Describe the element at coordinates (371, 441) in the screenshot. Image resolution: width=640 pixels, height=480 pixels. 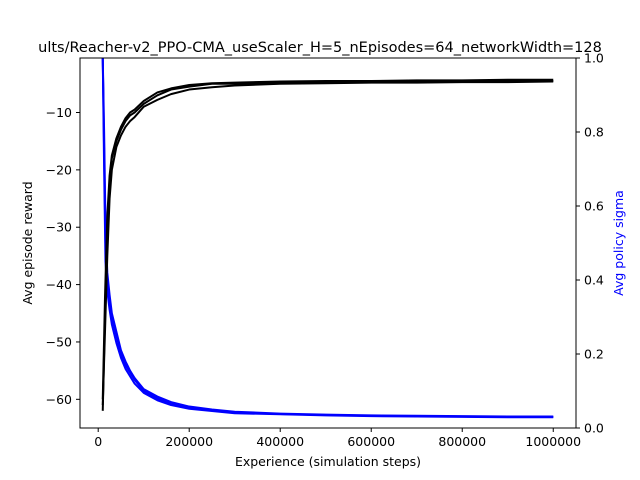
I see `x-tick-label: 600000` at that location.